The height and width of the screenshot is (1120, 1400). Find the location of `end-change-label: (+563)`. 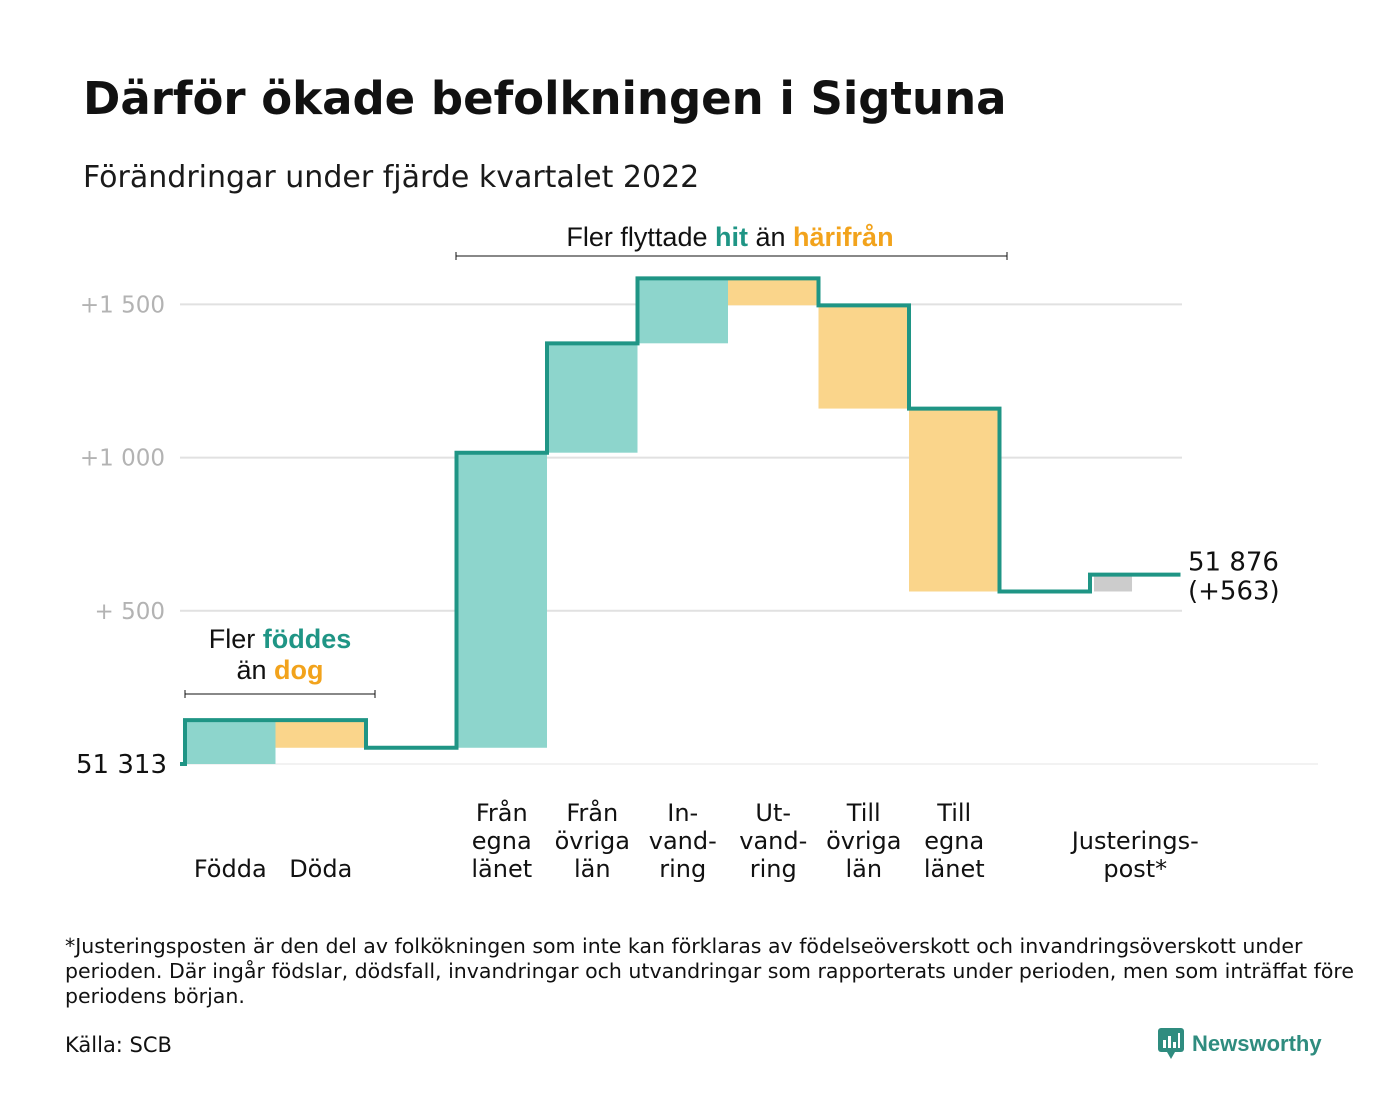

end-change-label: (+563) is located at coordinates (1234, 592).